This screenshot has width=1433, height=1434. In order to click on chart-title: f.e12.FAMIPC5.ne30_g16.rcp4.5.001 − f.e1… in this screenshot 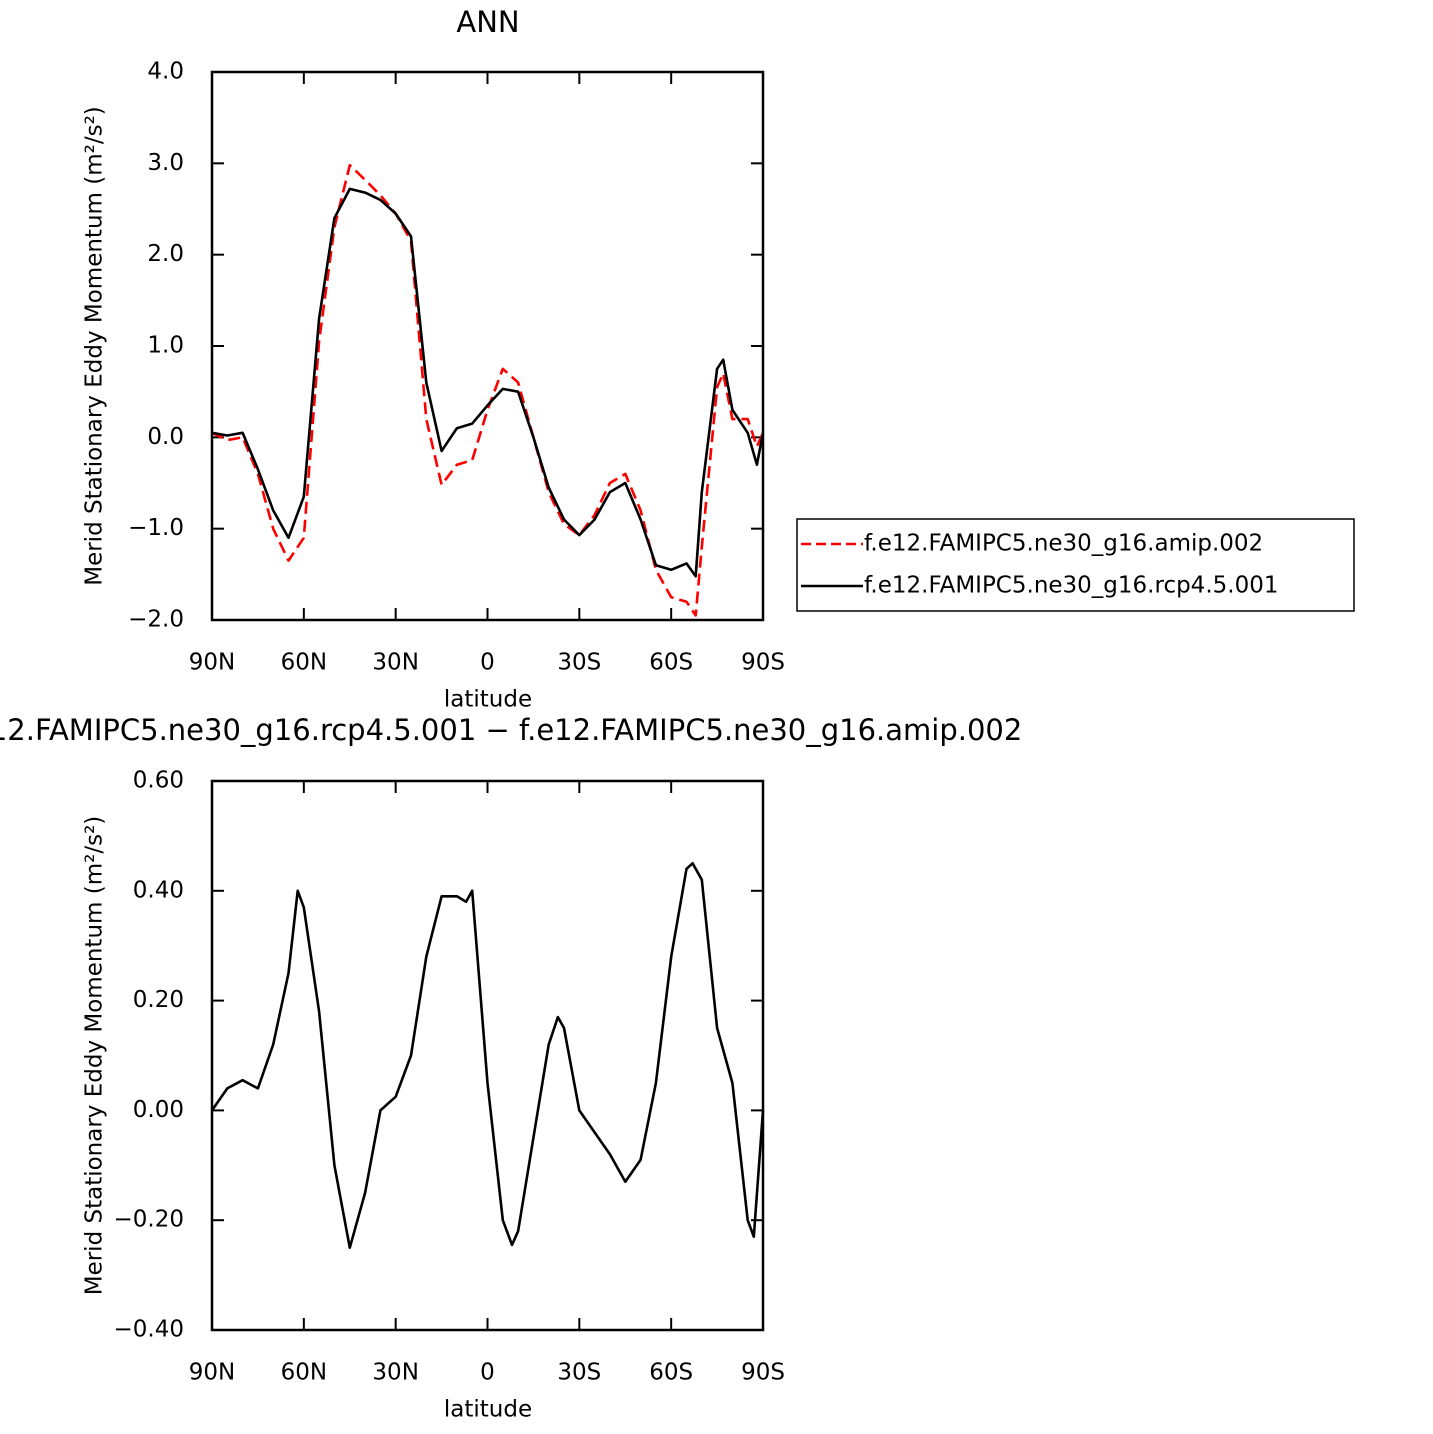, I will do `click(511, 730)`.